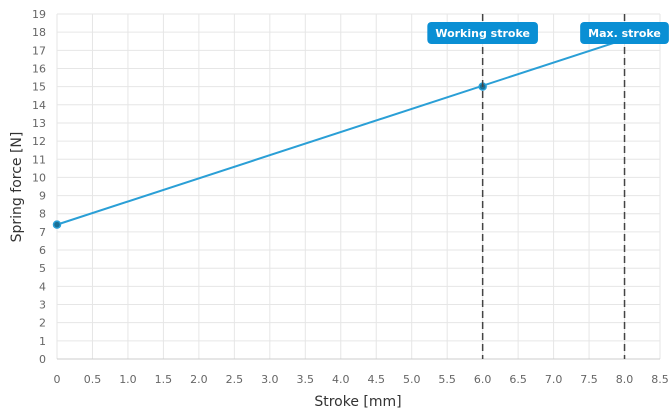 This screenshot has width=672, height=414. What do you see at coordinates (164, 379) in the screenshot?
I see `x-tick-label: 1.5` at bounding box center [164, 379].